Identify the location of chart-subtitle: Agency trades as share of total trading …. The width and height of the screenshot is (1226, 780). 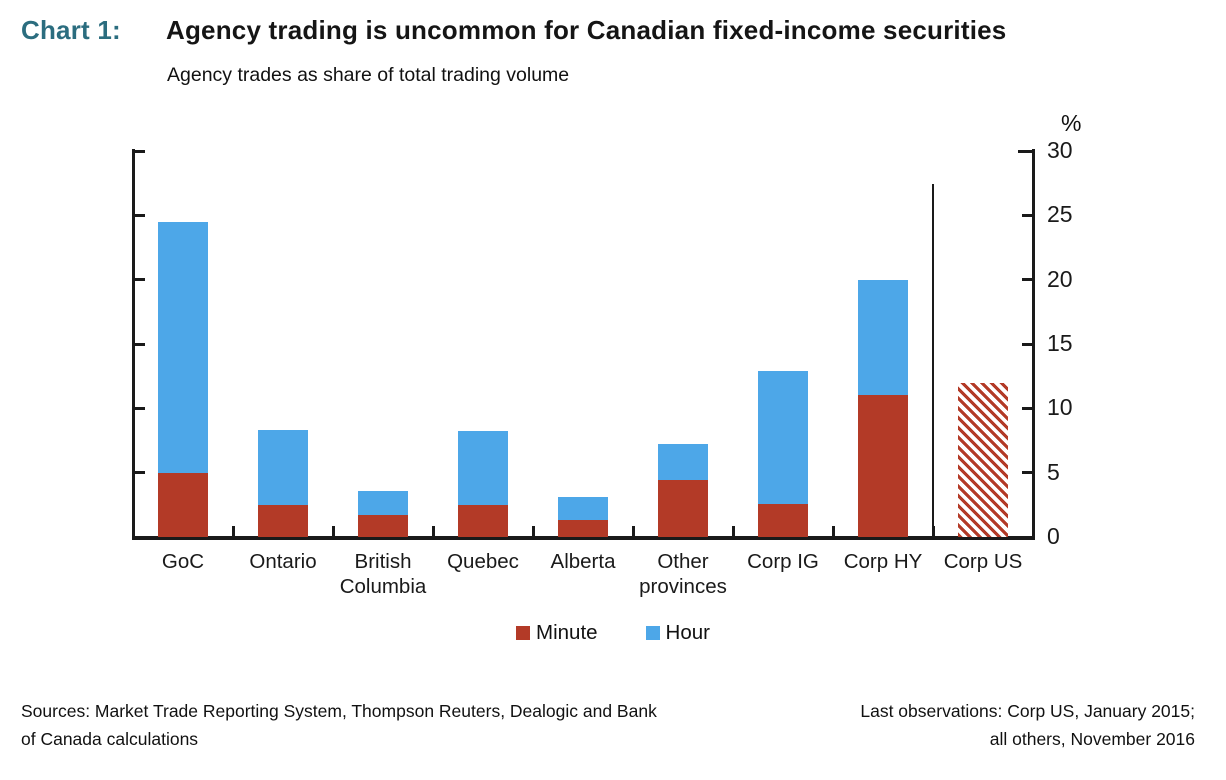
(368, 75).